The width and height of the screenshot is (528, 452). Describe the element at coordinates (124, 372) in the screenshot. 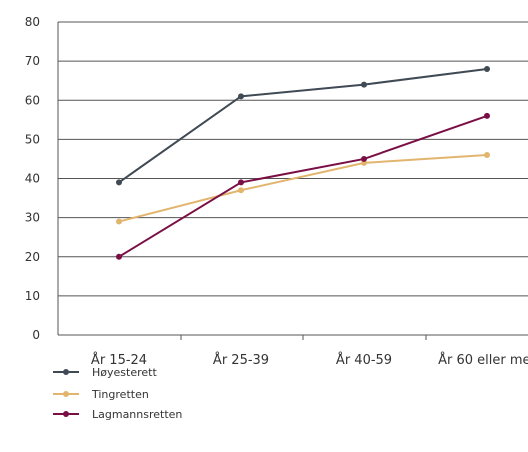

I see `legend-label: Høyesterett` at that location.